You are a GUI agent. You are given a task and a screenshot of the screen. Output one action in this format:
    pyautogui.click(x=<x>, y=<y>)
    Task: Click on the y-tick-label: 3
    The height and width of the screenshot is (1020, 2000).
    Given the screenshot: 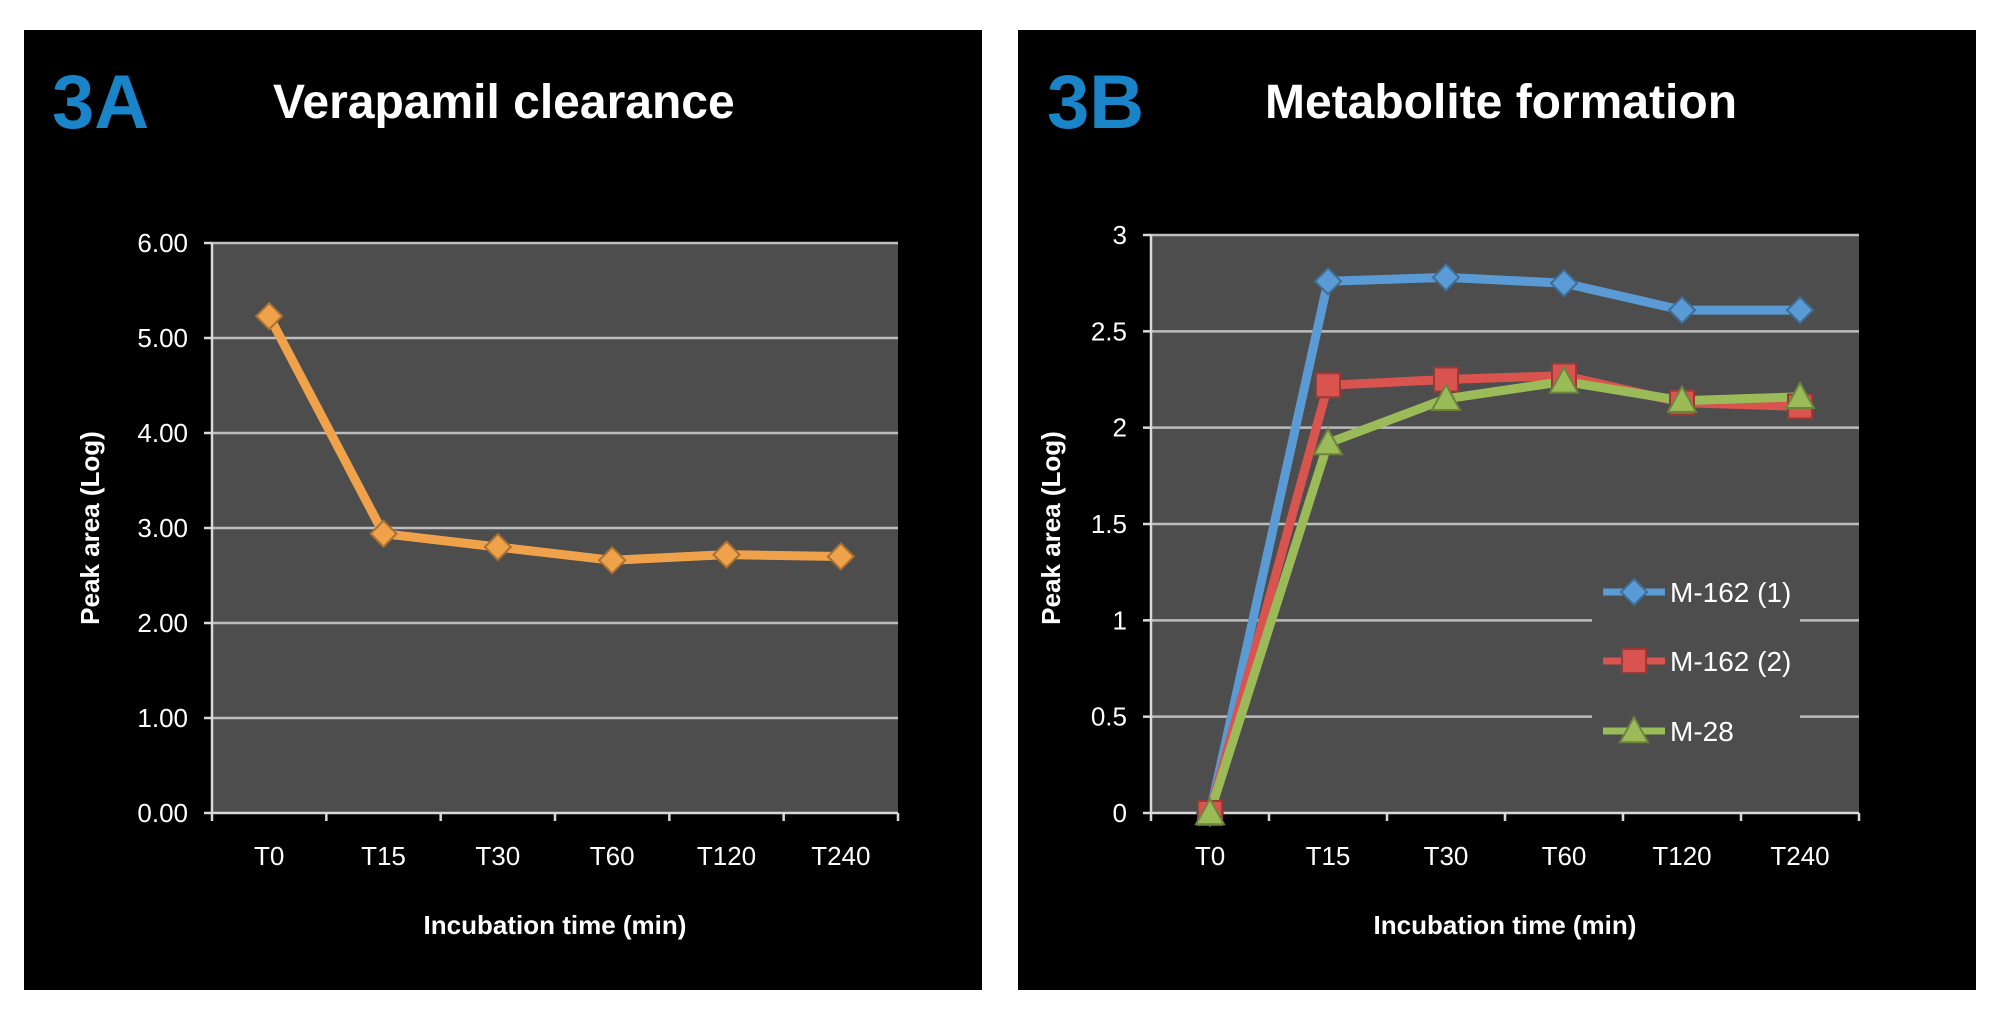 What is the action you would take?
    pyautogui.click(x=1120, y=235)
    